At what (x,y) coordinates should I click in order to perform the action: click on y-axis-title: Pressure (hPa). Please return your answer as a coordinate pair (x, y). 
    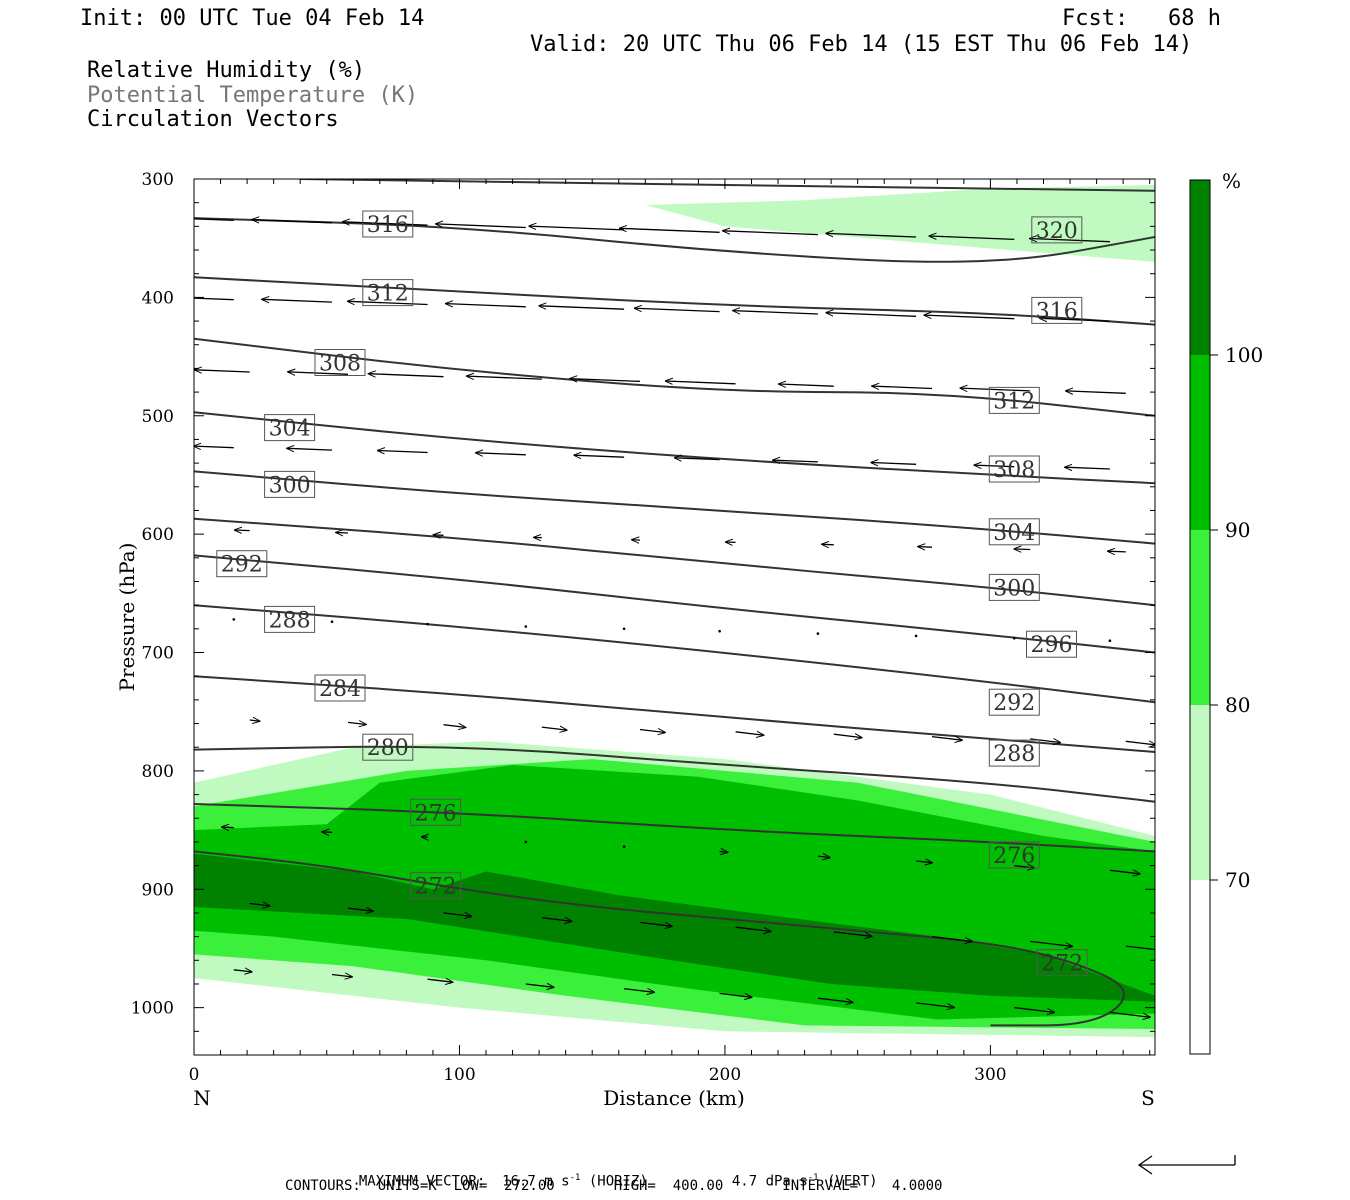
    Looking at the image, I should click on (127, 617).